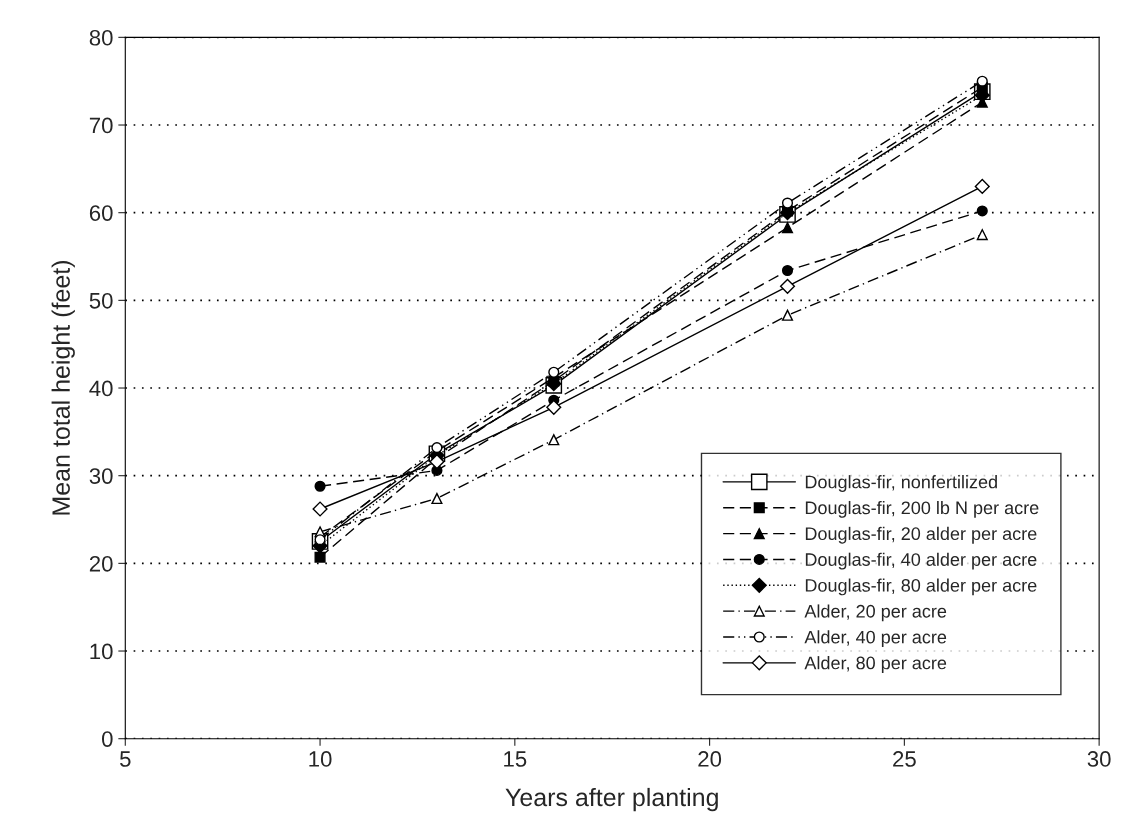 The height and width of the screenshot is (830, 1139). Describe the element at coordinates (101, 388) in the screenshot. I see `y-tick-label: 40` at that location.